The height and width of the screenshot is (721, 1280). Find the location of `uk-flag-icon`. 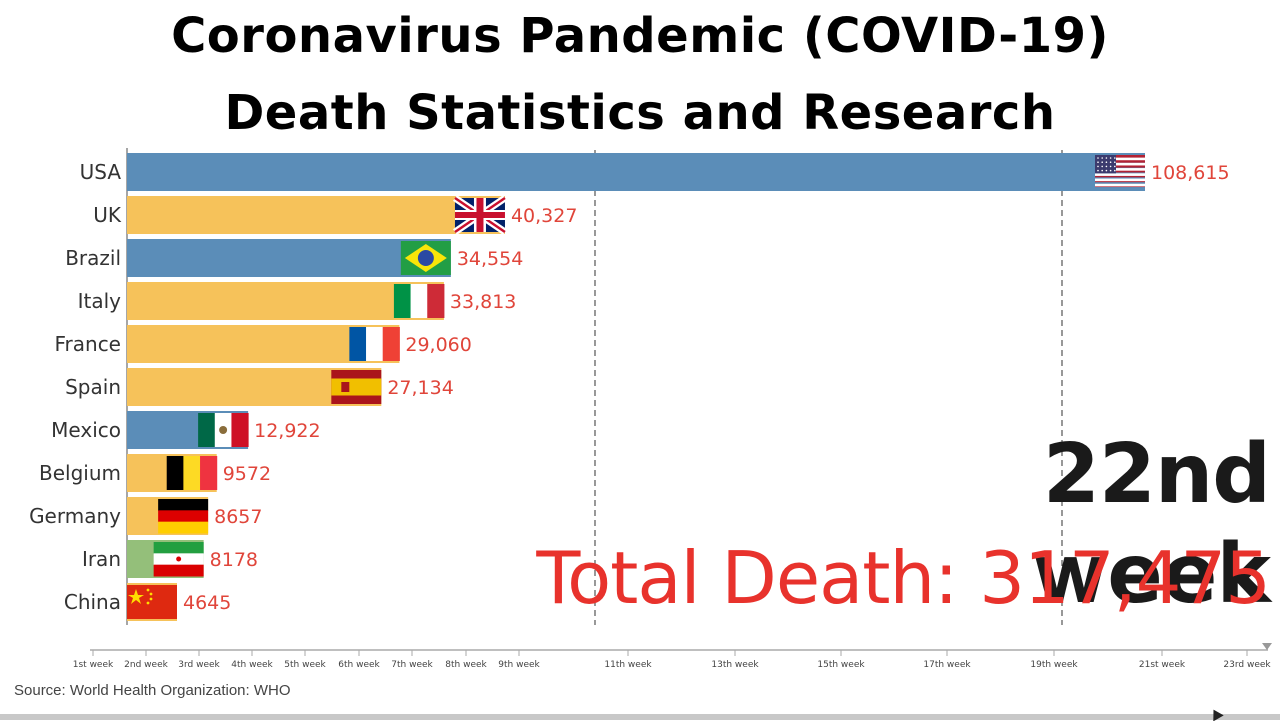

uk-flag-icon is located at coordinates (479, 215).